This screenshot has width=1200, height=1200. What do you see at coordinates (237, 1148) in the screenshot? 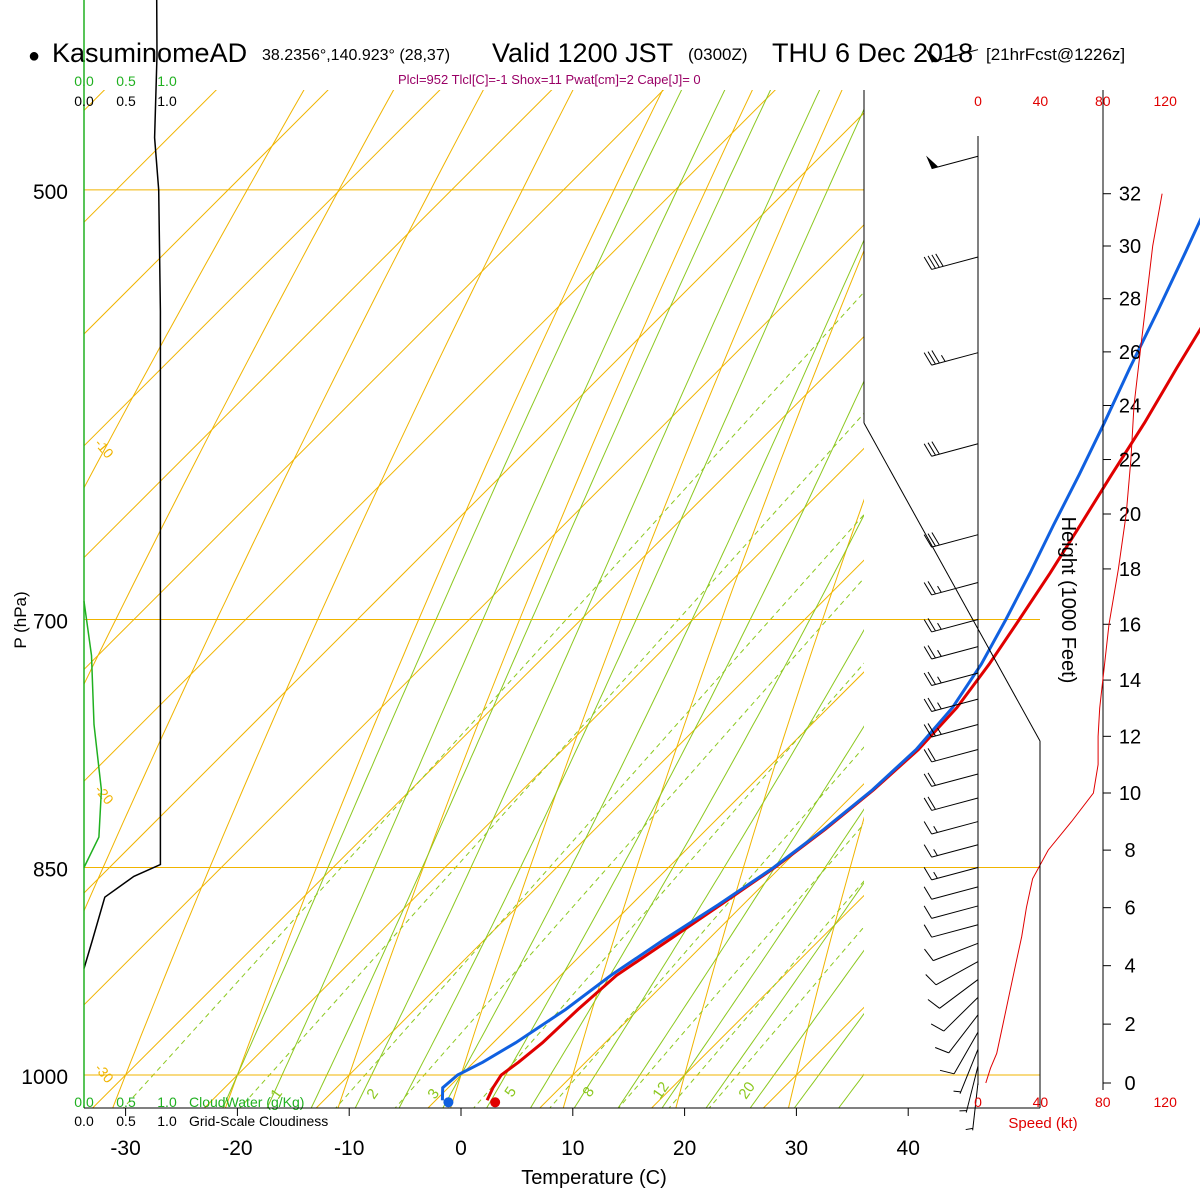
I see `temperature-tick-label: -20` at bounding box center [237, 1148].